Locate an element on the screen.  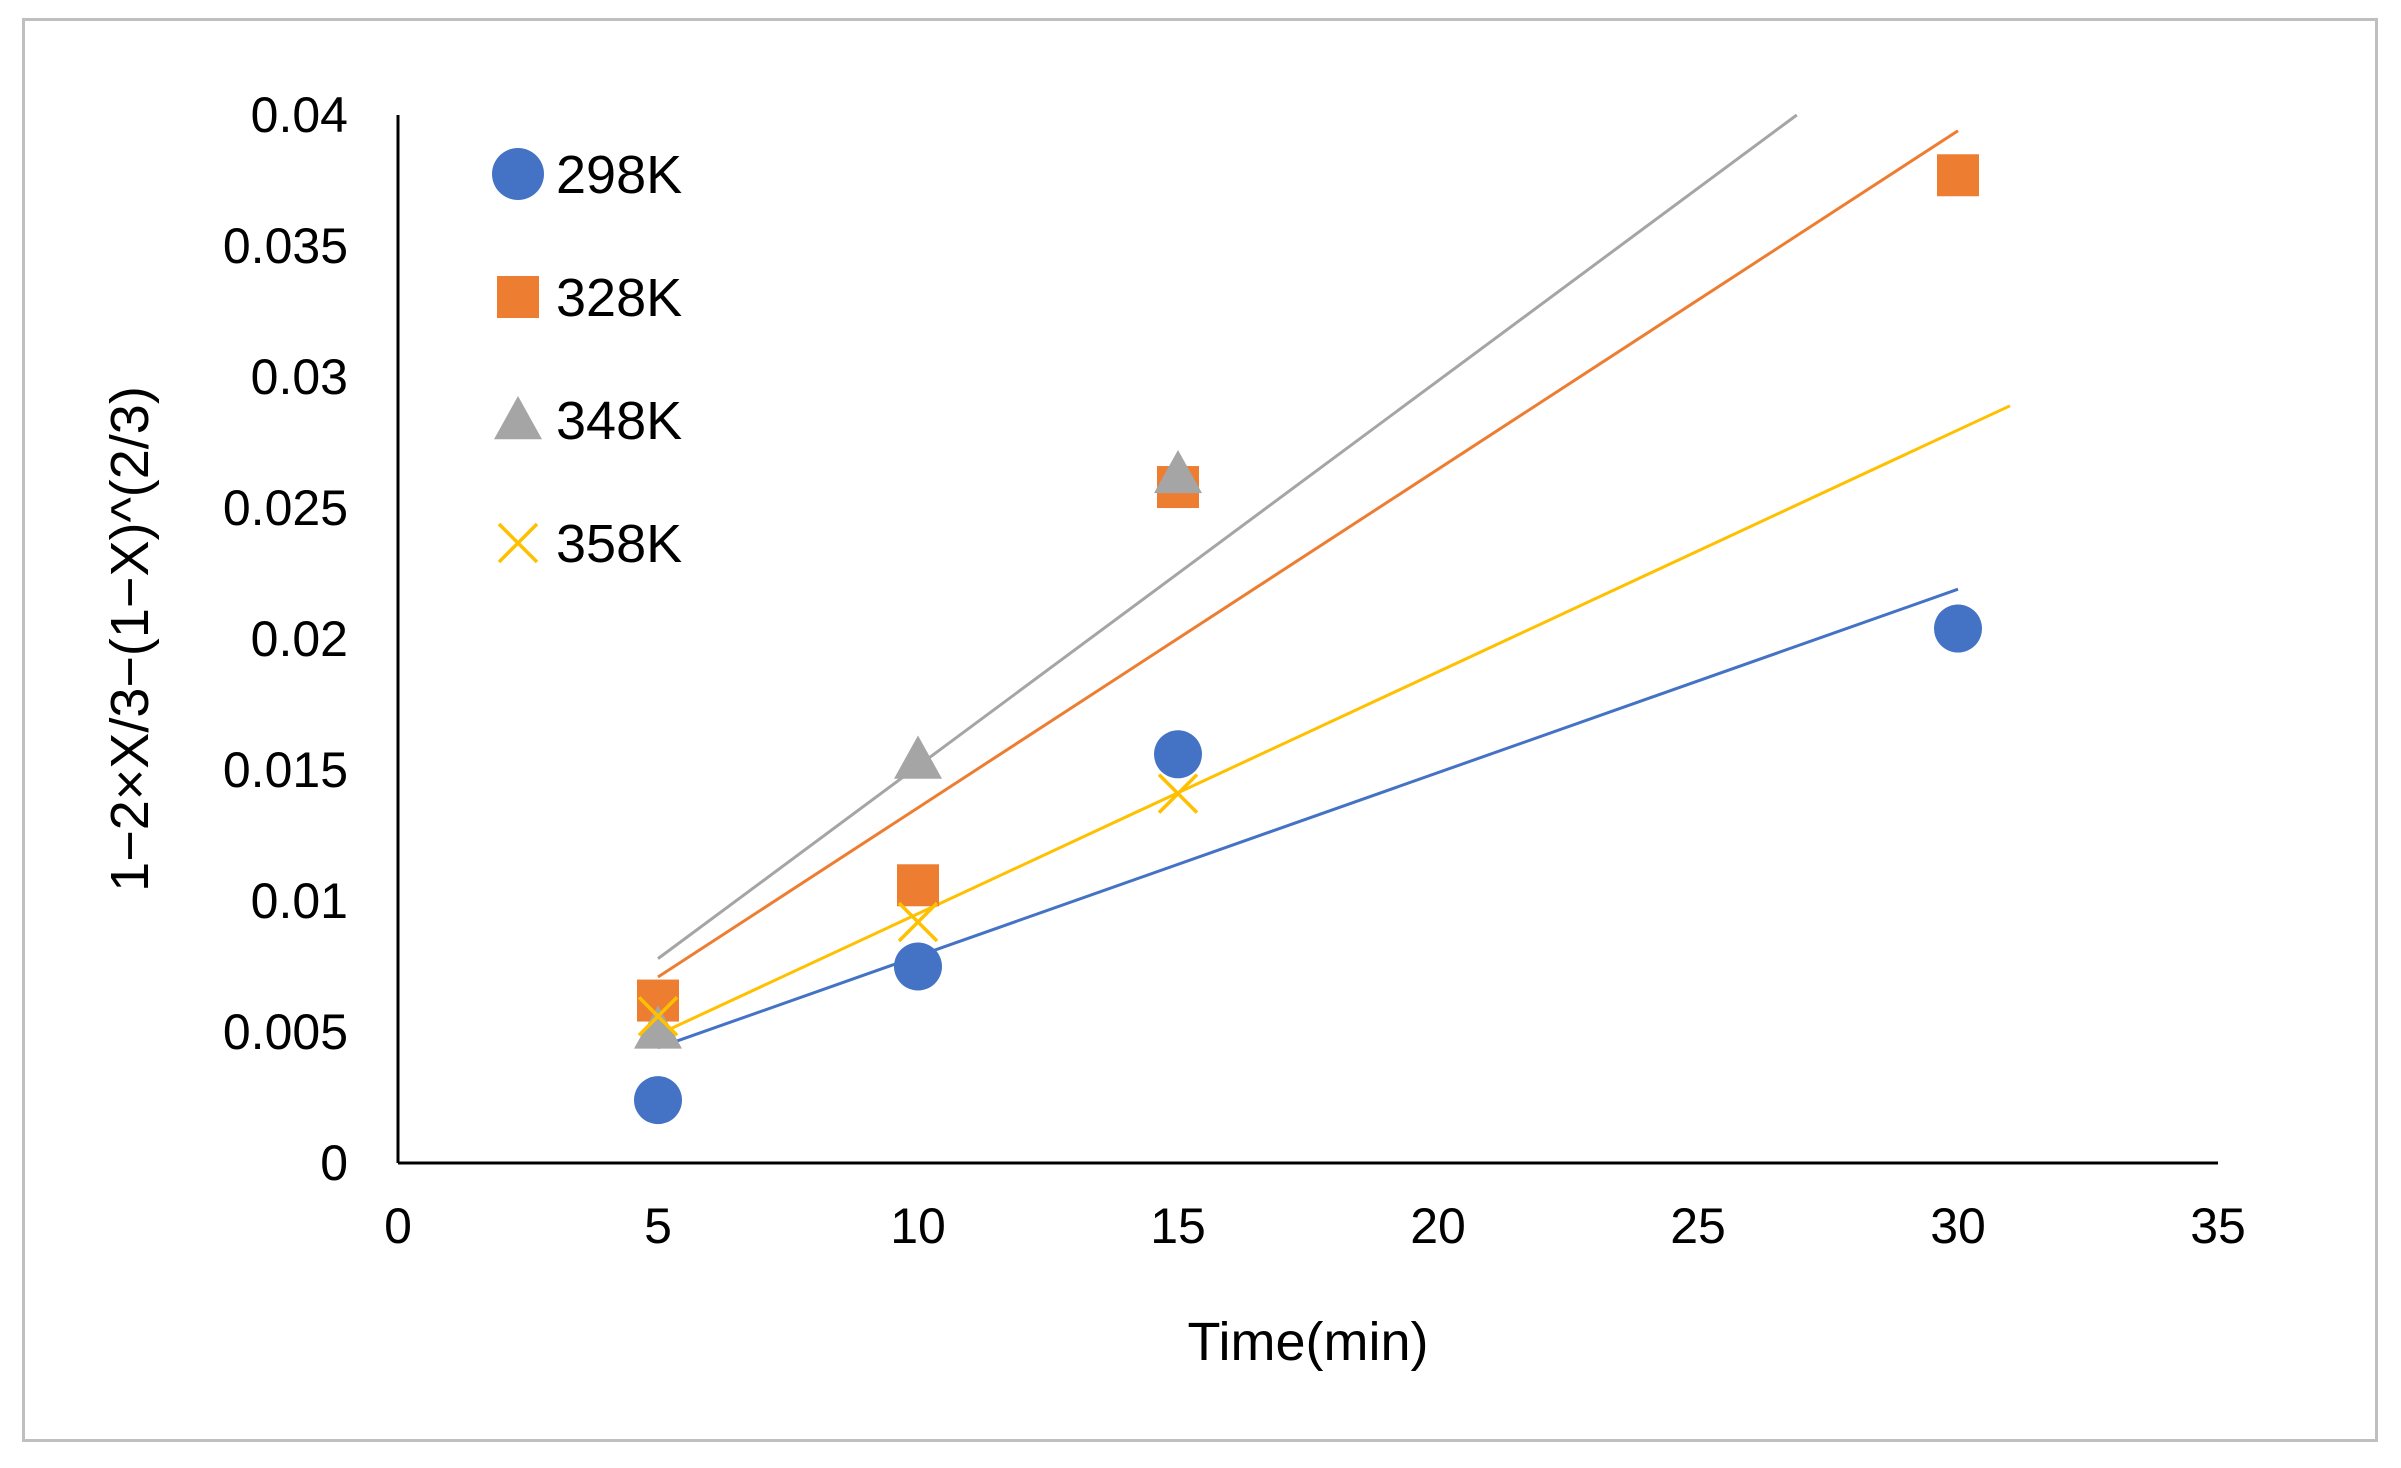
y-tick-label: 0.01 is located at coordinates (299, 901).